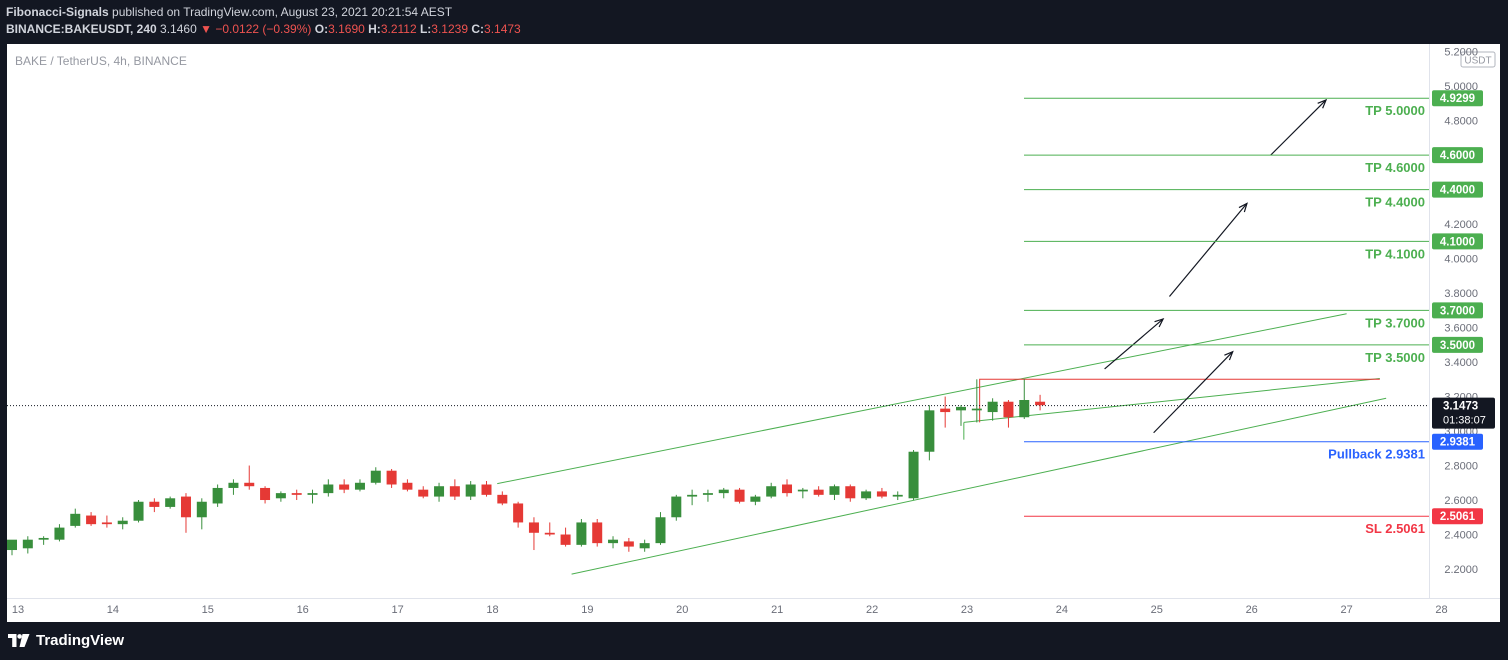  I want to click on currency-badge: USDT, so click(1478, 59).